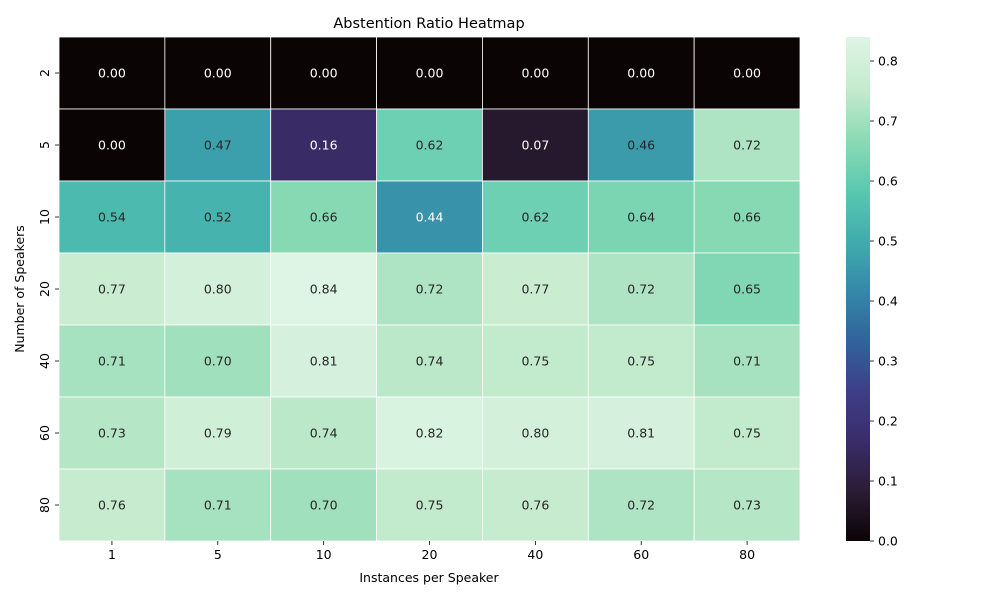 This screenshot has height=604, width=1000. Describe the element at coordinates (44, 505) in the screenshot. I see `y-tick-label: 80` at that location.